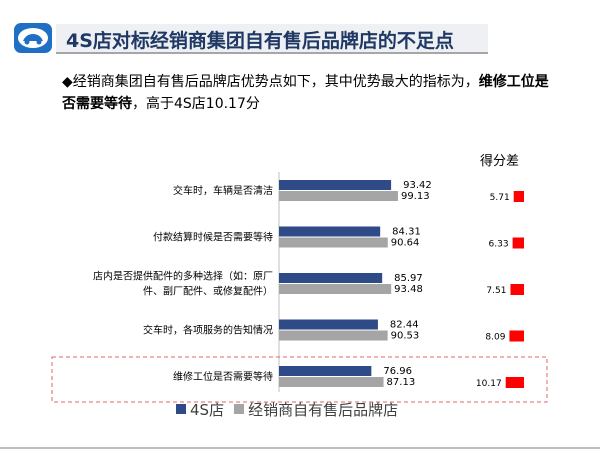  I want to click on legend-item-4s: 4S店, so click(200, 409).